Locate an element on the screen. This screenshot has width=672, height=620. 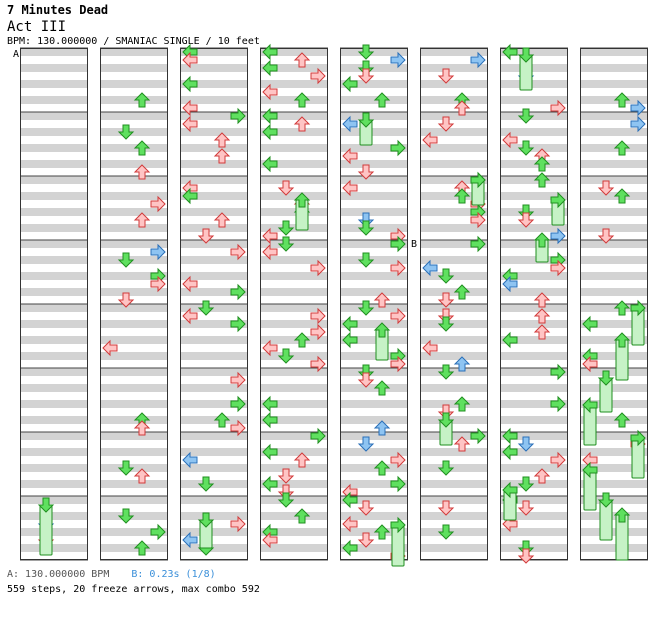
bpm-legend: A: 130.000000 BPM B: 0.23s (1/8) is located at coordinates (111, 574).